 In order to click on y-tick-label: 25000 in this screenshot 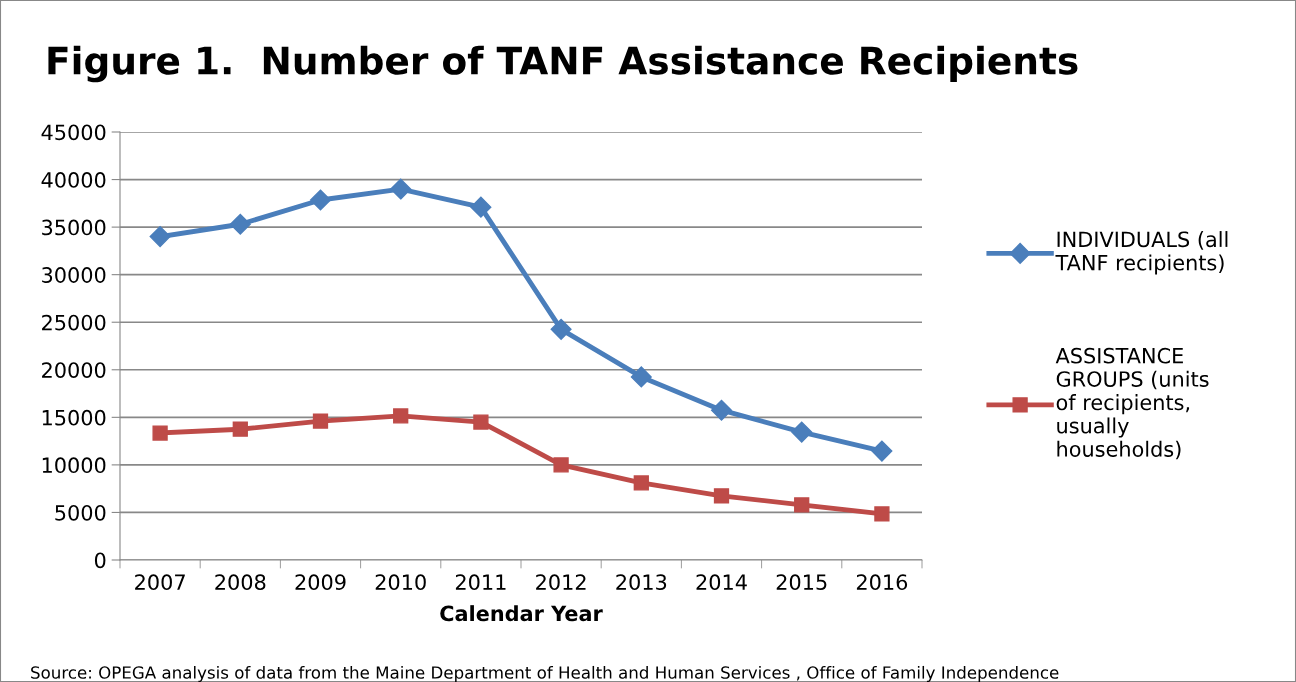, I will do `click(74, 322)`.